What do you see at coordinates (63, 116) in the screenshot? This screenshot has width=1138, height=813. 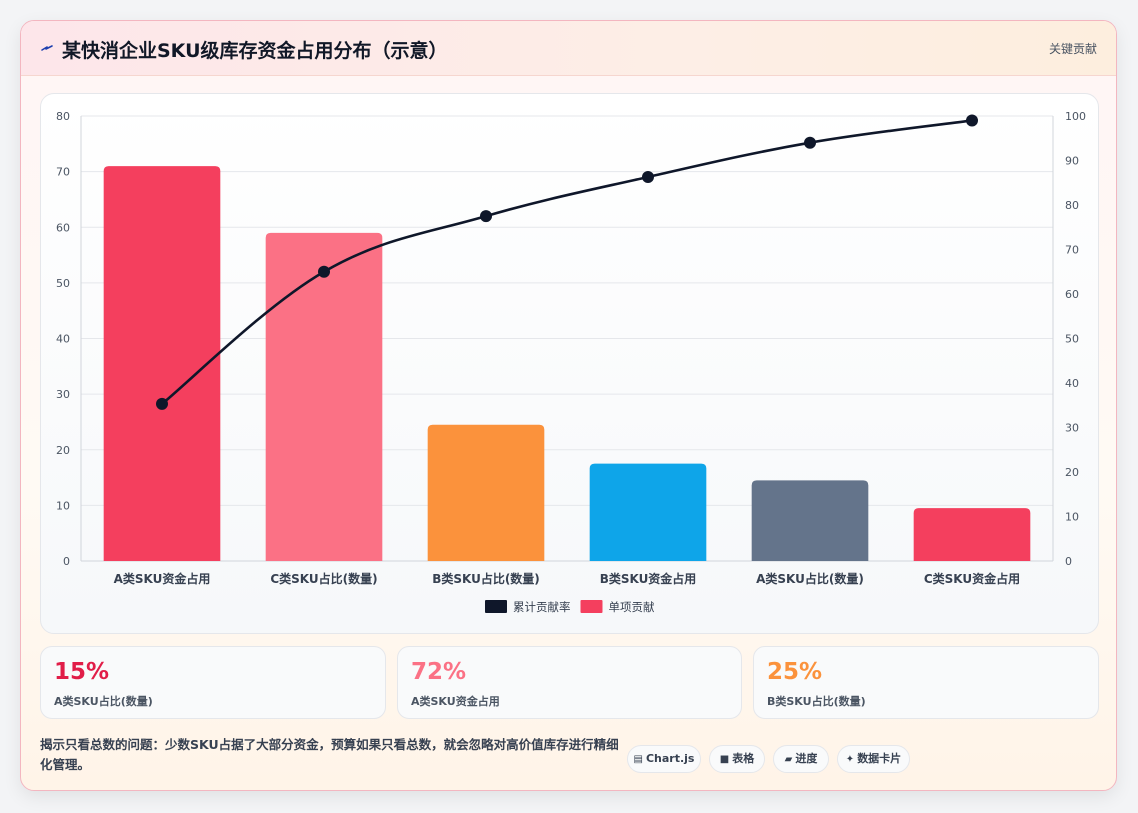 I see `y-left-tick-label: 80` at bounding box center [63, 116].